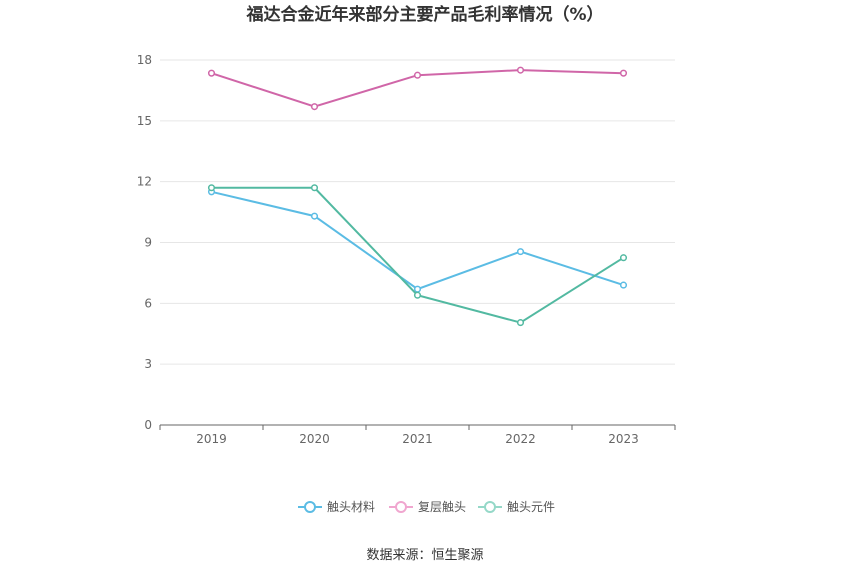 The height and width of the screenshot is (575, 850). Describe the element at coordinates (442, 507) in the screenshot. I see `legend-label: 复层触头` at that location.